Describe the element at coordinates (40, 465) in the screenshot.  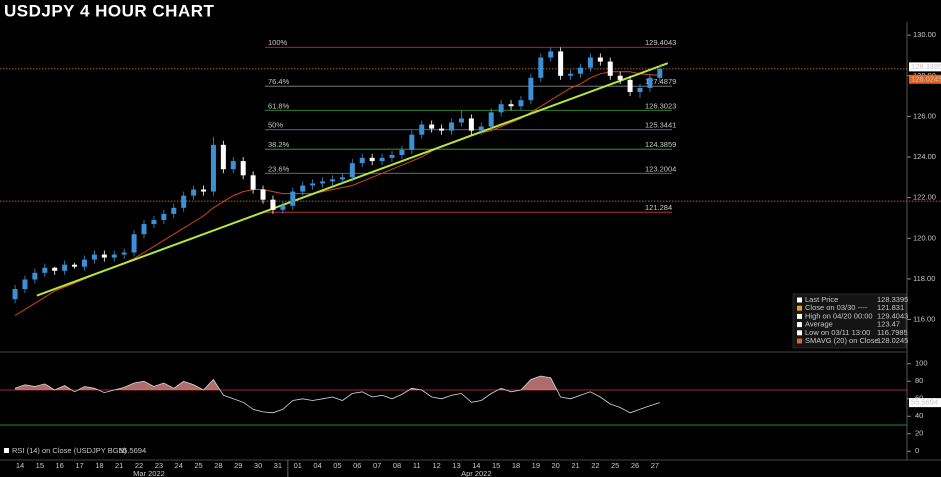
I see `x-tick-label: 15` at that location.